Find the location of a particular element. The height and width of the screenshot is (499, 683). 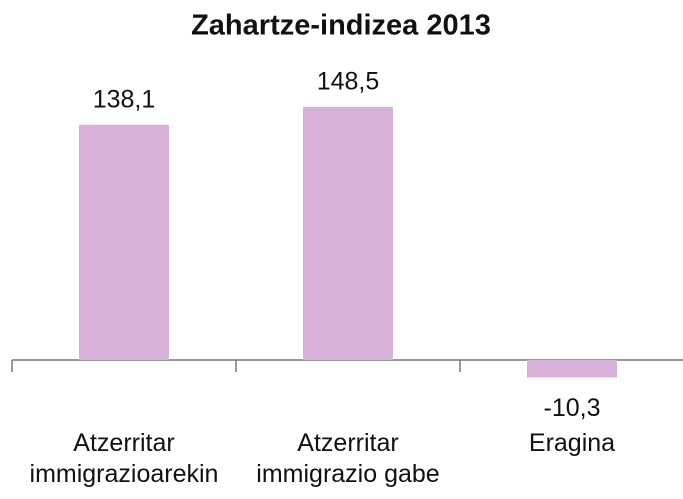

x-tick-label: Atzerritar immigrazioarekin is located at coordinates (124, 458).